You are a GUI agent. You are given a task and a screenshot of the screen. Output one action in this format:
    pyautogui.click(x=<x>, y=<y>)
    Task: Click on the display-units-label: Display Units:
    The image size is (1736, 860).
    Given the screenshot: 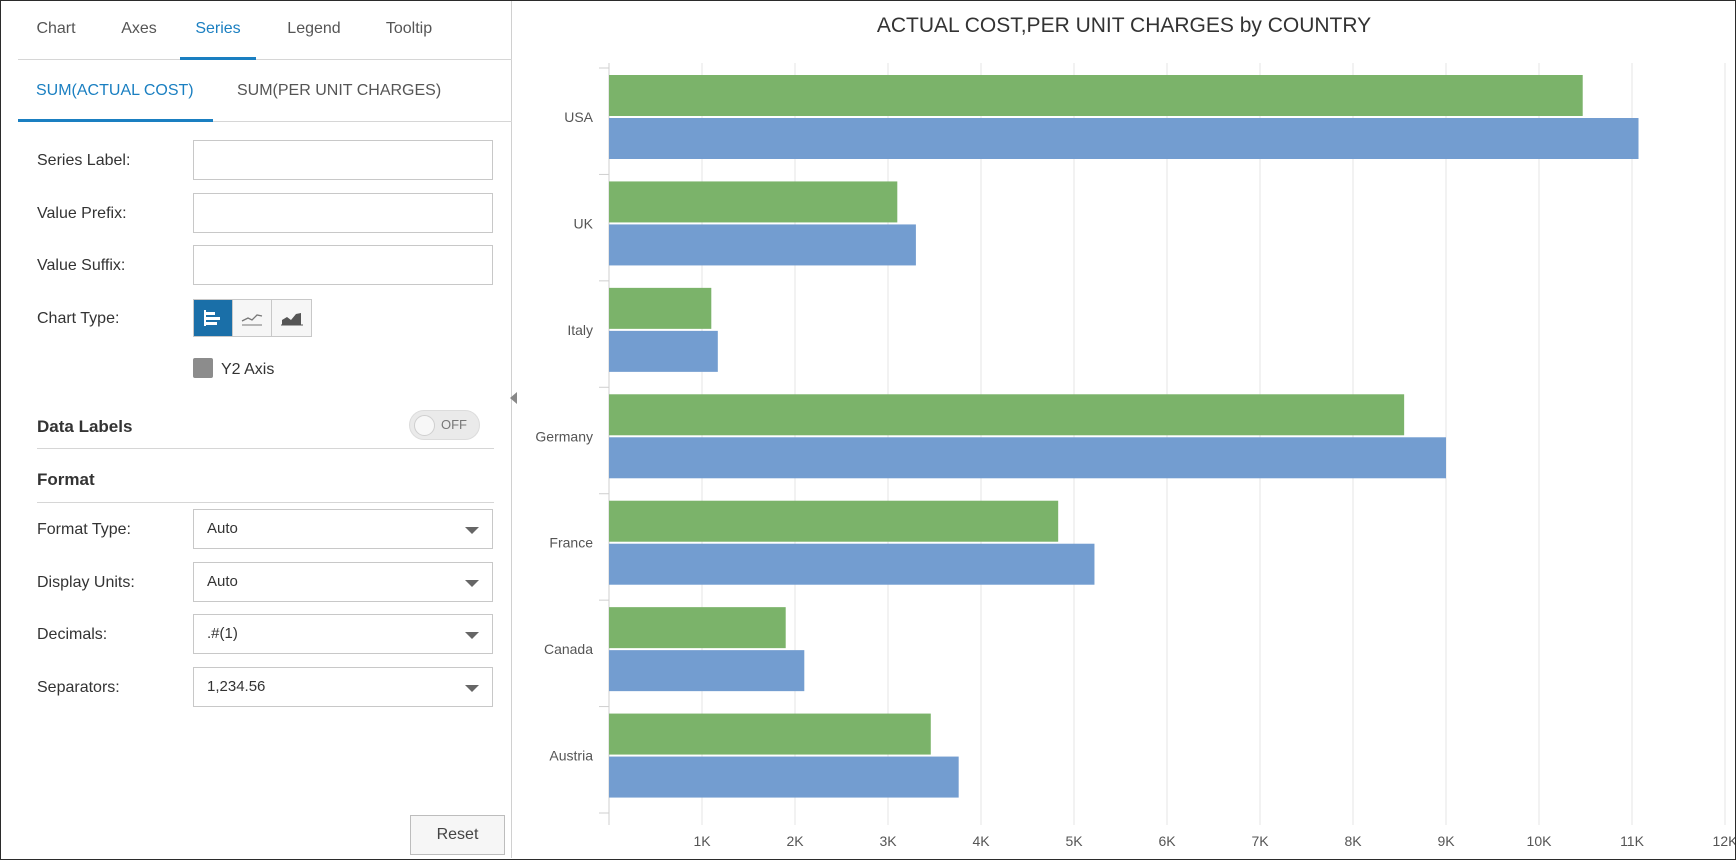 What is the action you would take?
    pyautogui.click(x=86, y=582)
    